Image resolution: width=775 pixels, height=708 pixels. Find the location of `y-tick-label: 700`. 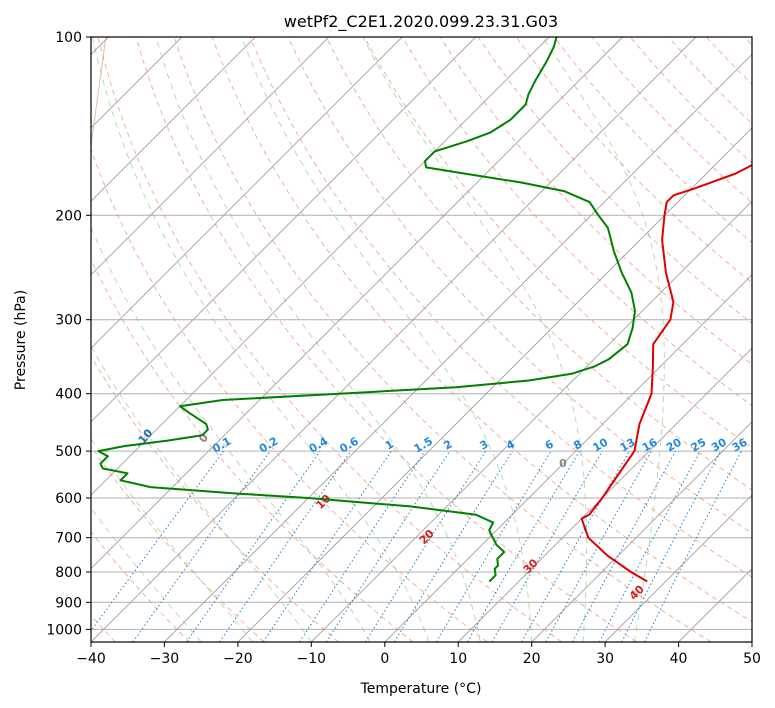

y-tick-label: 700 is located at coordinates (68, 539).